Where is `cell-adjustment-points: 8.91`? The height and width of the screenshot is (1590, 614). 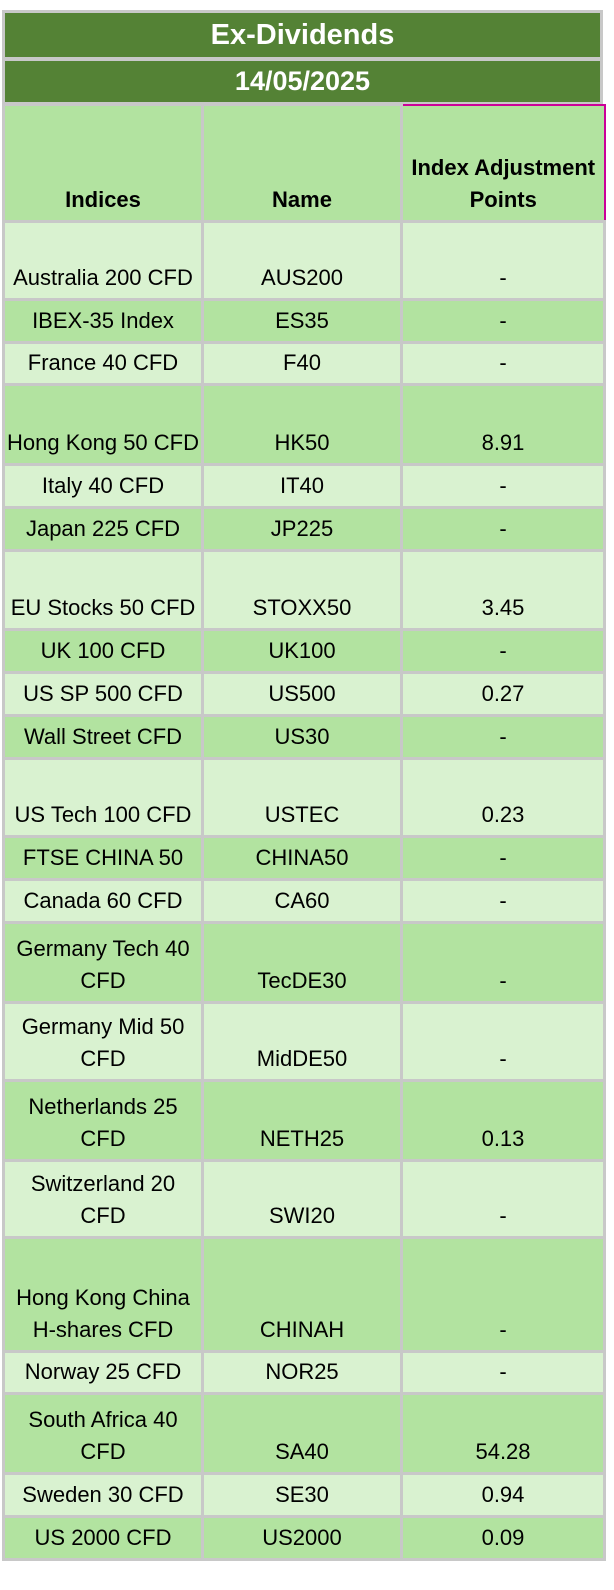 cell-adjustment-points: 8.91 is located at coordinates (503, 424).